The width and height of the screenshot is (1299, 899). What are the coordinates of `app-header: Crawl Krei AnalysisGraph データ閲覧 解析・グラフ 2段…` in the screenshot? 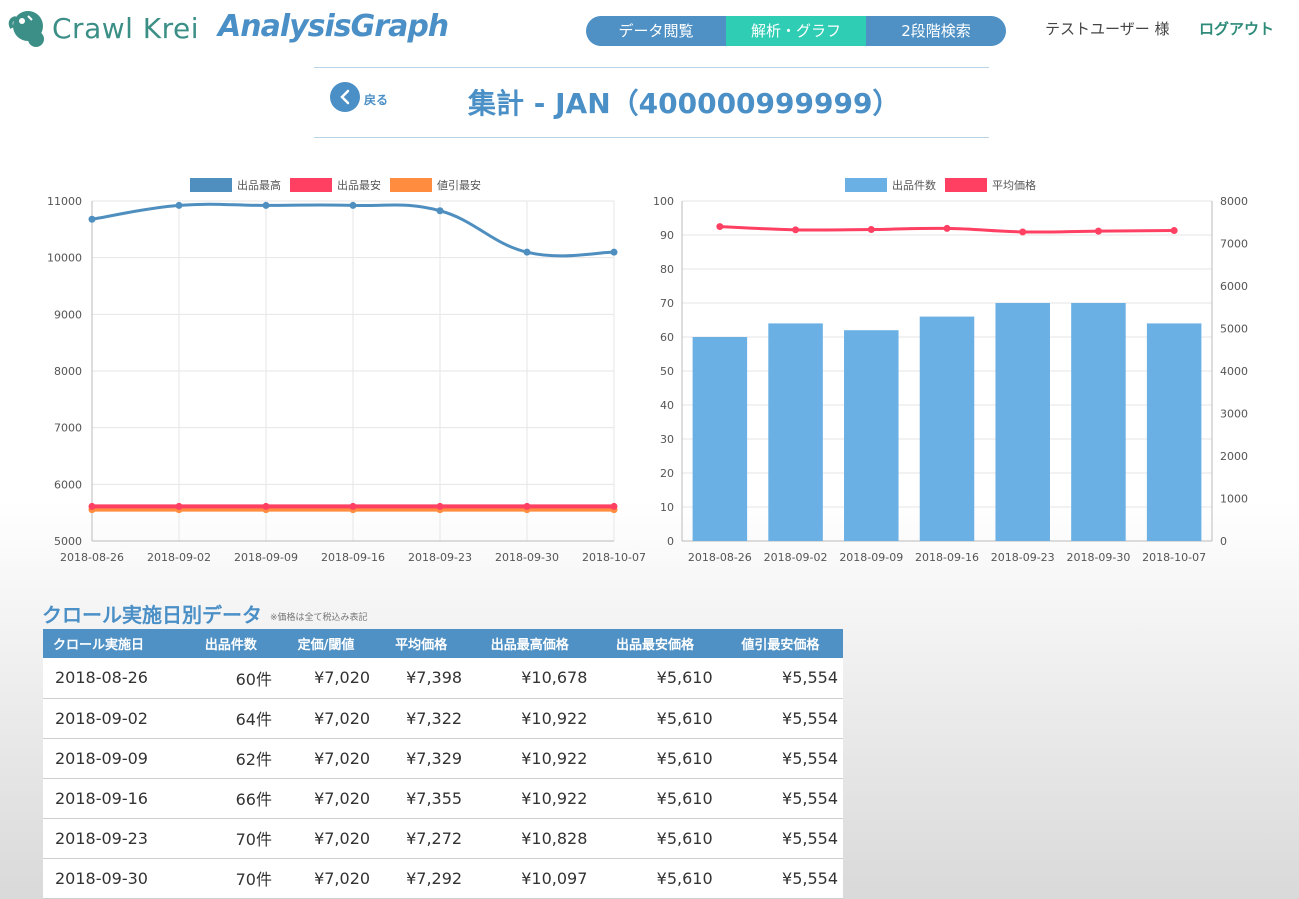 It's located at (649, 29).